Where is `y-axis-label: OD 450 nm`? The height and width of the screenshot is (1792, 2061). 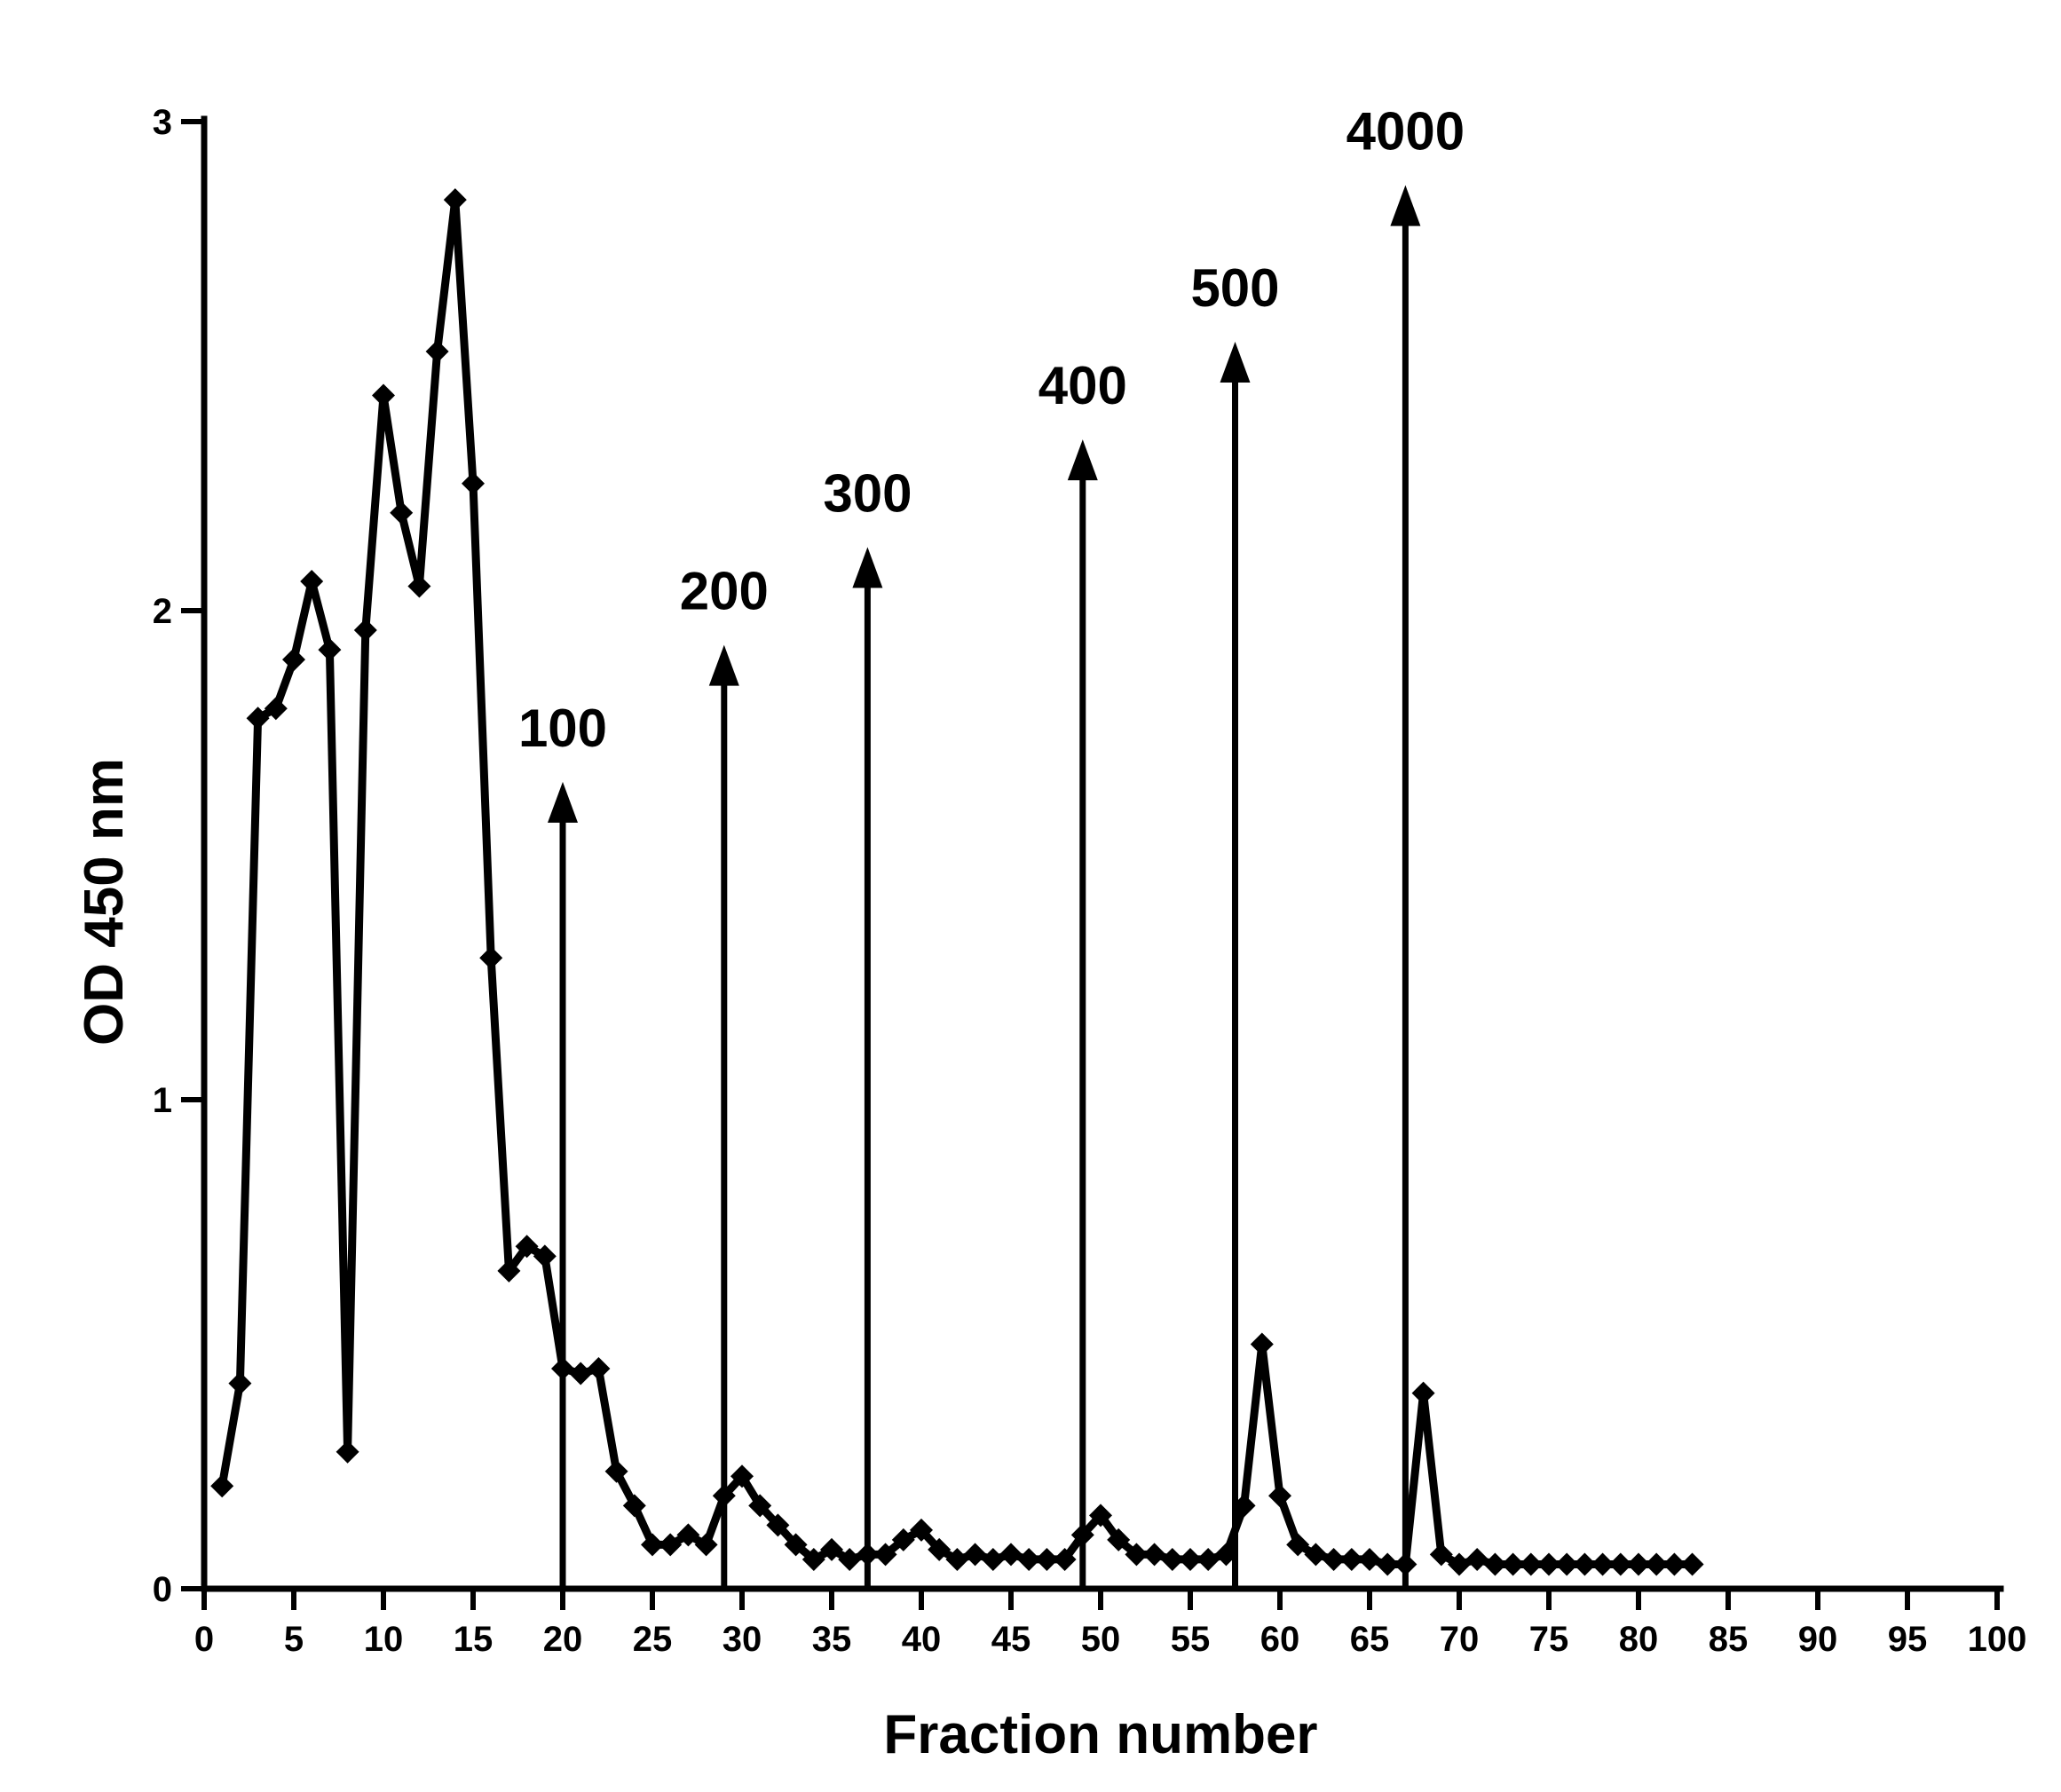 y-axis-label: OD 450 nm is located at coordinates (104, 902).